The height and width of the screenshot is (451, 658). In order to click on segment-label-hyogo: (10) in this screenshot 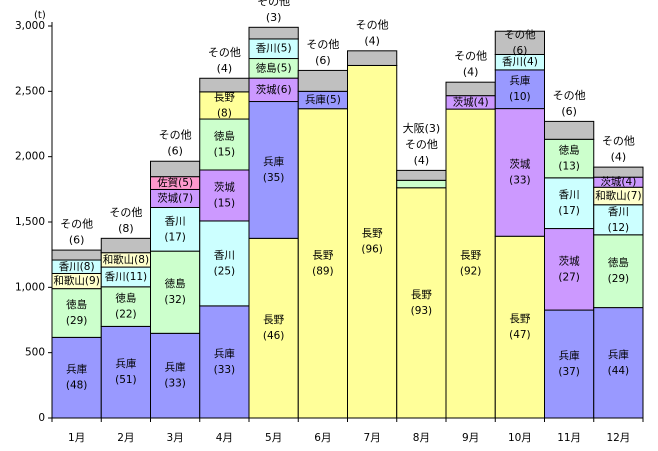, I will do `click(520, 97)`.